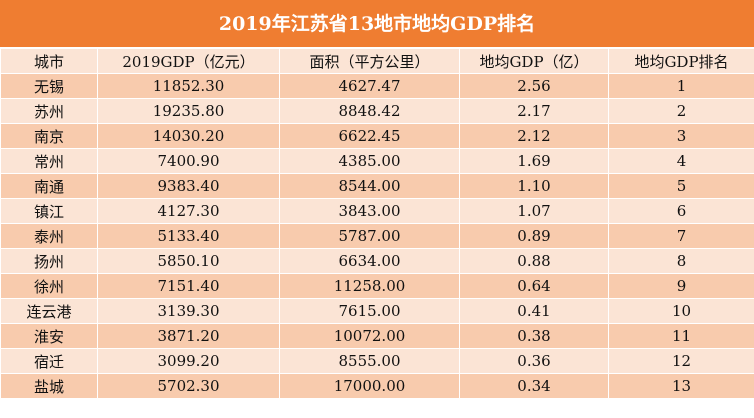 This screenshot has height=418, width=754. What do you see at coordinates (188, 236) in the screenshot?
I see `cell-gdp: 5133.40` at bounding box center [188, 236].